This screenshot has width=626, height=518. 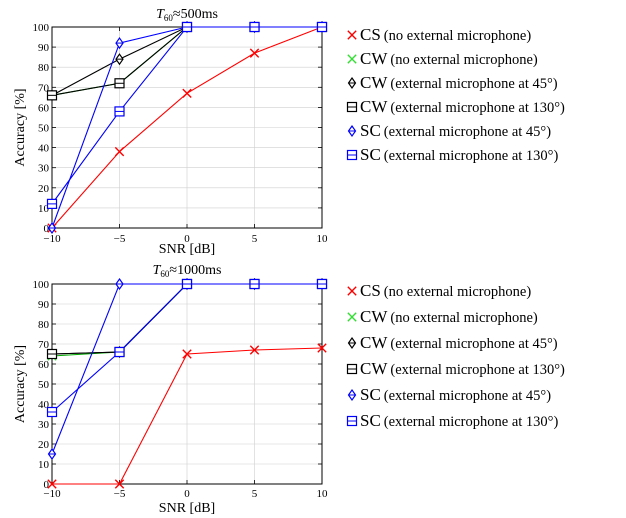 I want to click on y-tick-label-8: 80, so click(x=44, y=68).